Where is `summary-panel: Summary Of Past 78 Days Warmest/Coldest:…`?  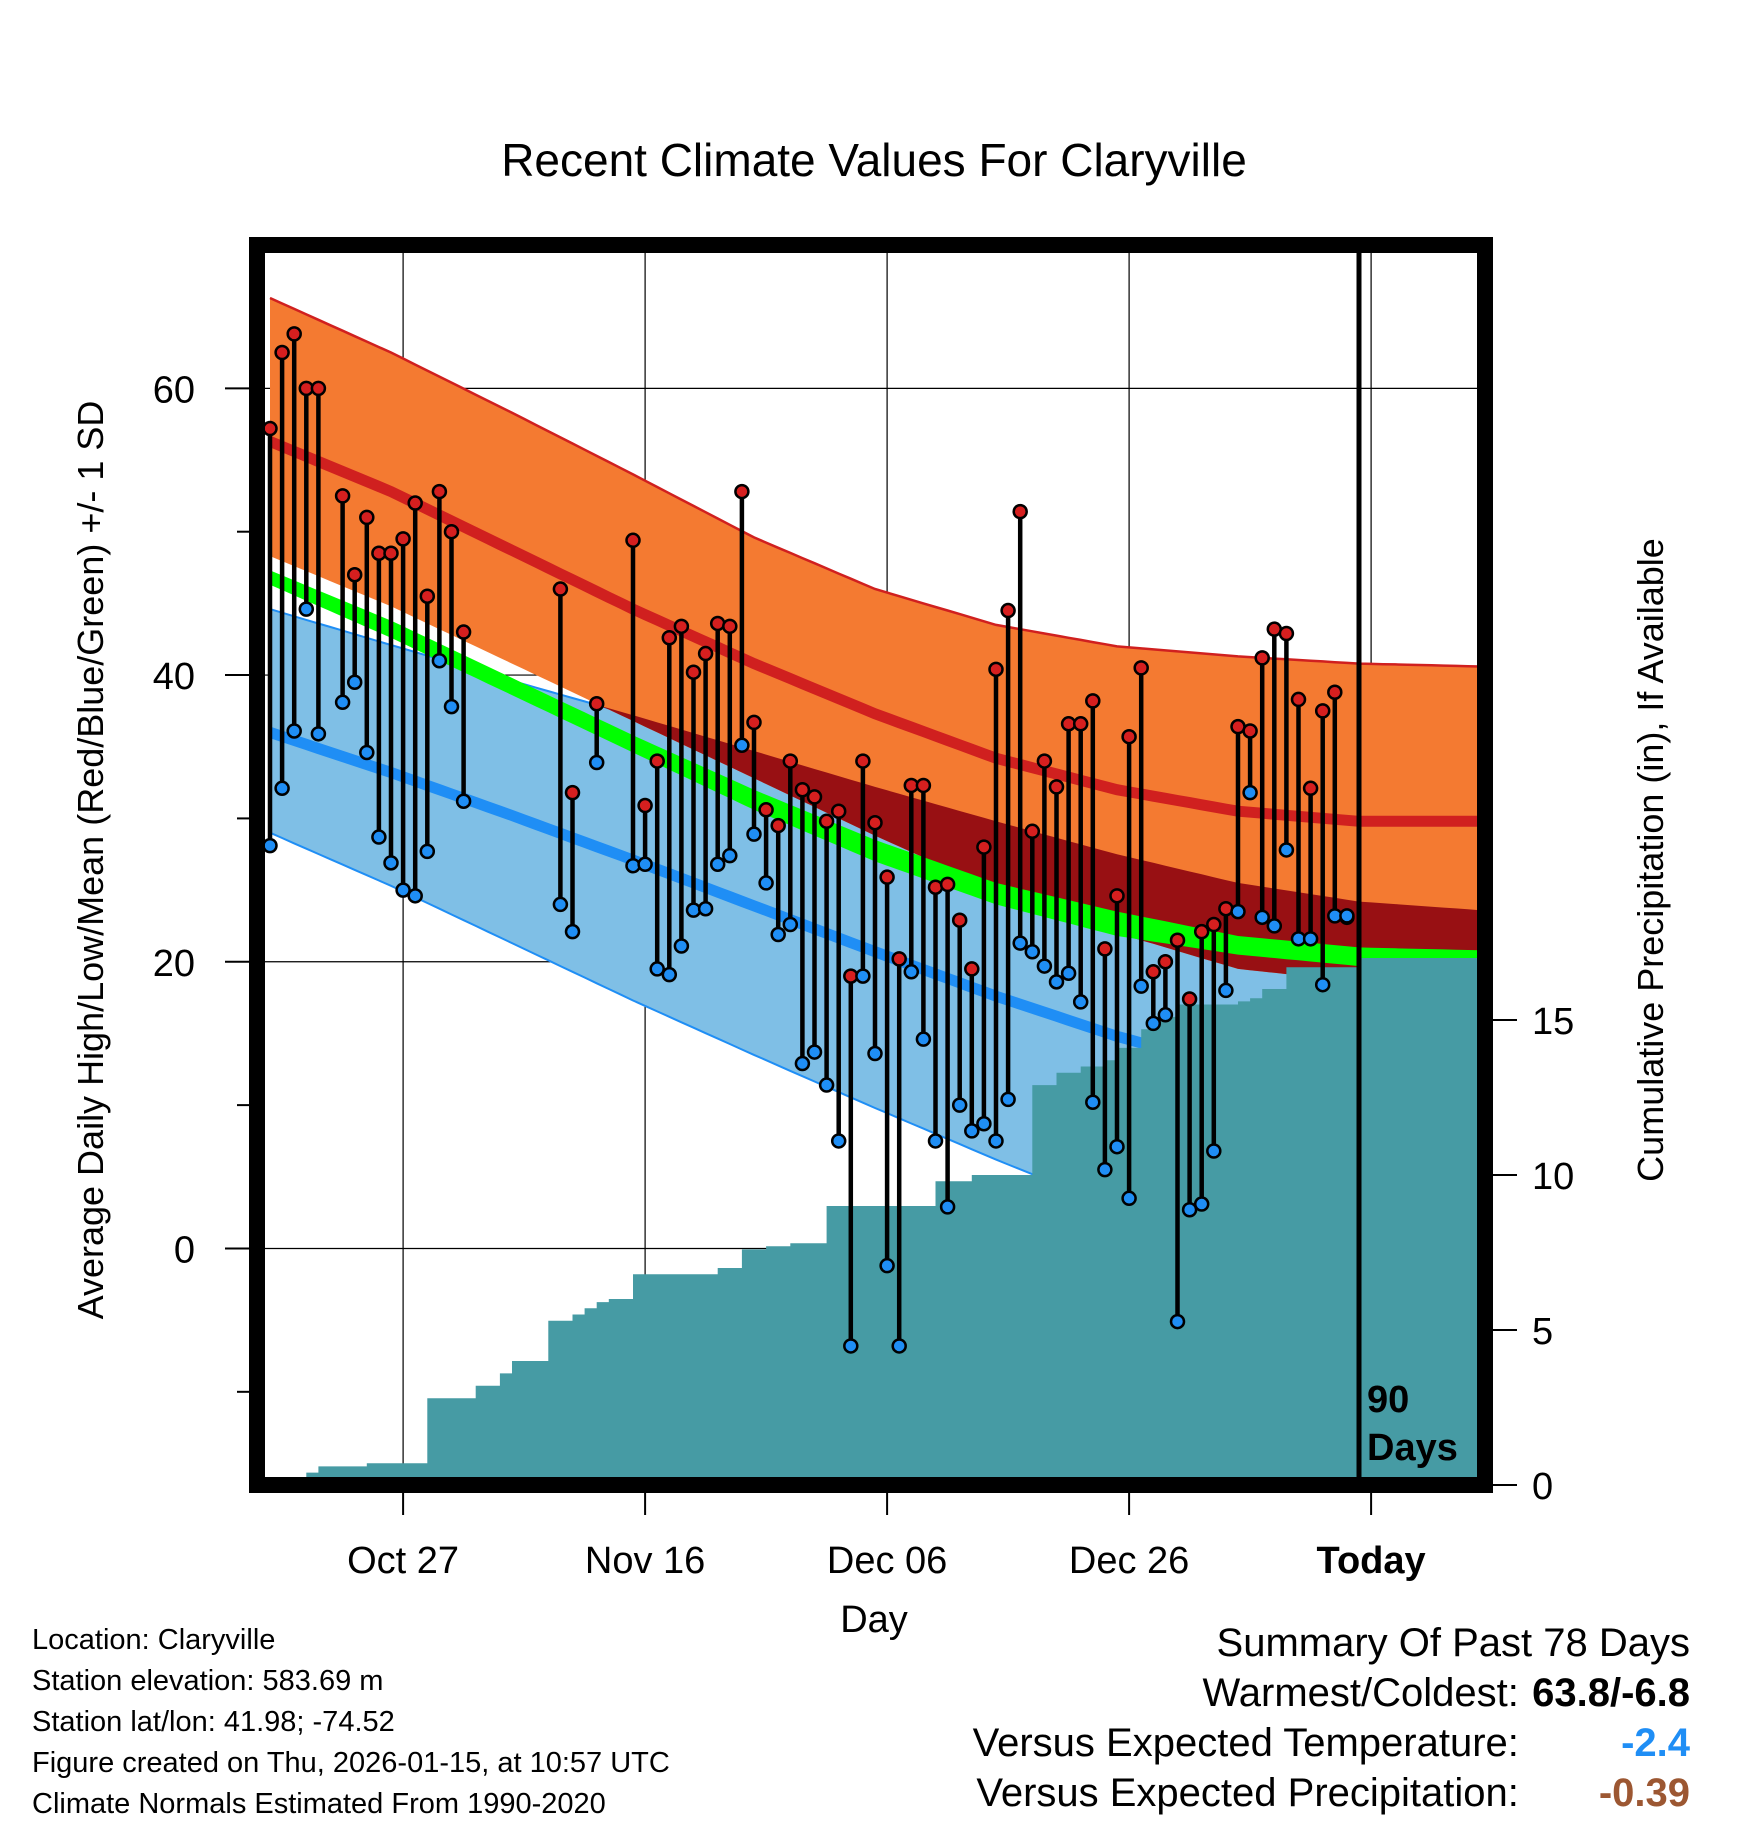
summary-panel: Summary Of Past 78 Days Warmest/Coldest:… is located at coordinates (1331, 1718).